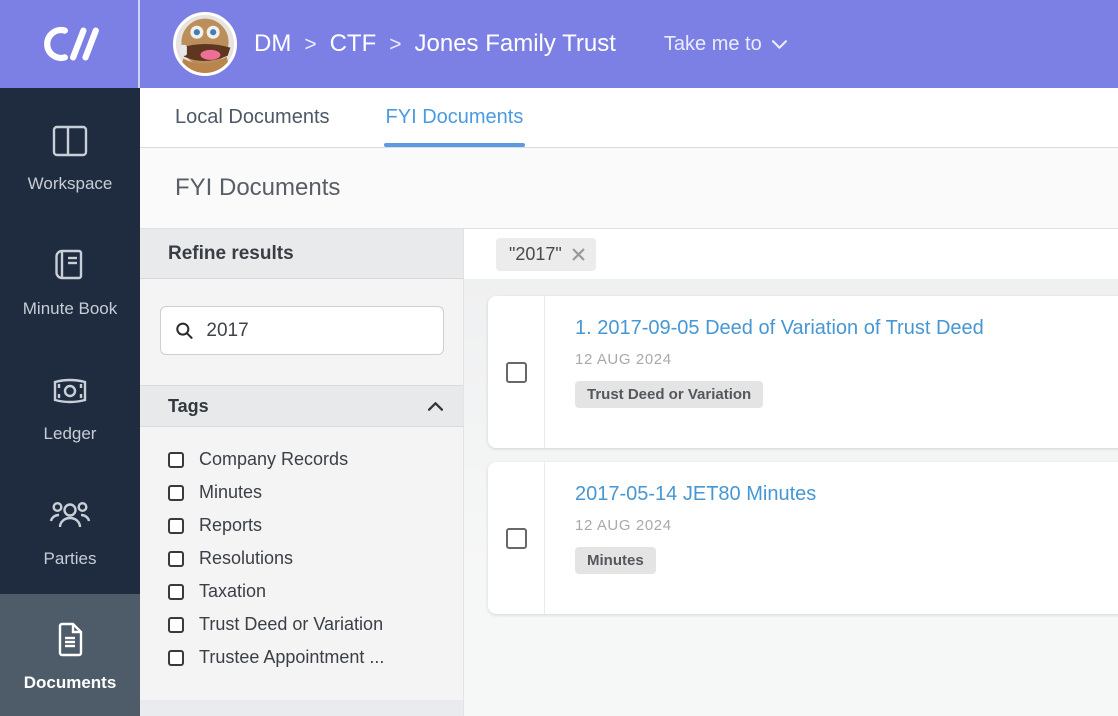 This screenshot has width=1118, height=716. I want to click on tag-filter-trust-deed-or-variation: Trust Deed or Variation, so click(315, 624).